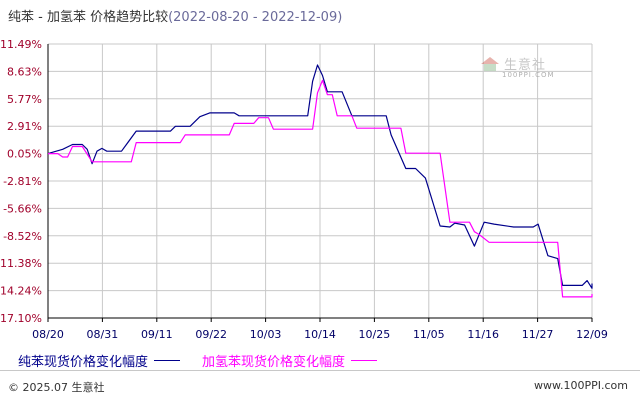  I want to click on watermark-brand: 生意社, so click(525, 65).